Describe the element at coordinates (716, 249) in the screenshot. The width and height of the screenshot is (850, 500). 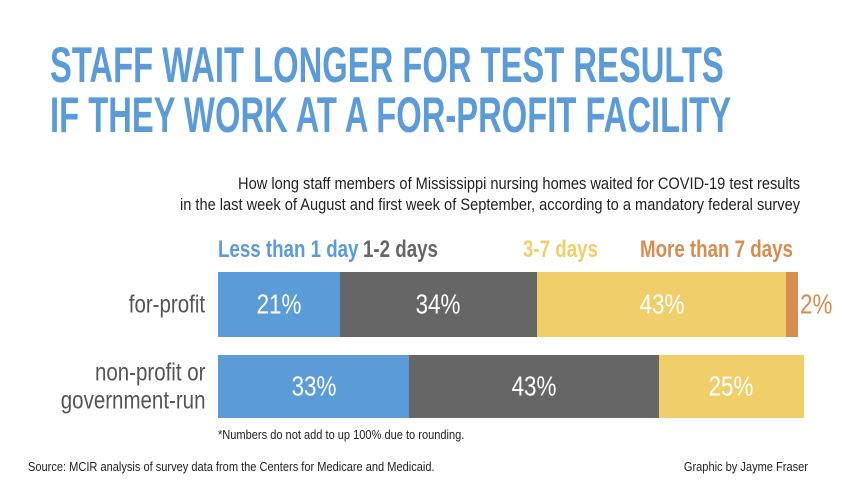
I see `legend-label: More than 7 days` at that location.